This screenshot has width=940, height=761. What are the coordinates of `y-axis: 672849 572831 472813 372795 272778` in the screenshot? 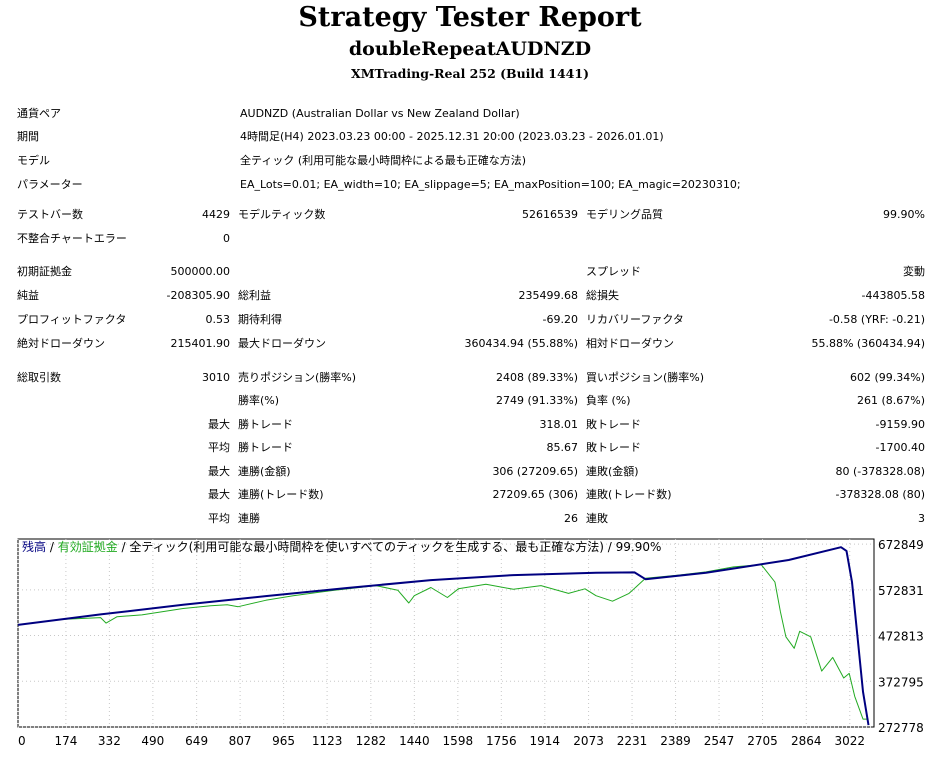 It's located at (901, 636).